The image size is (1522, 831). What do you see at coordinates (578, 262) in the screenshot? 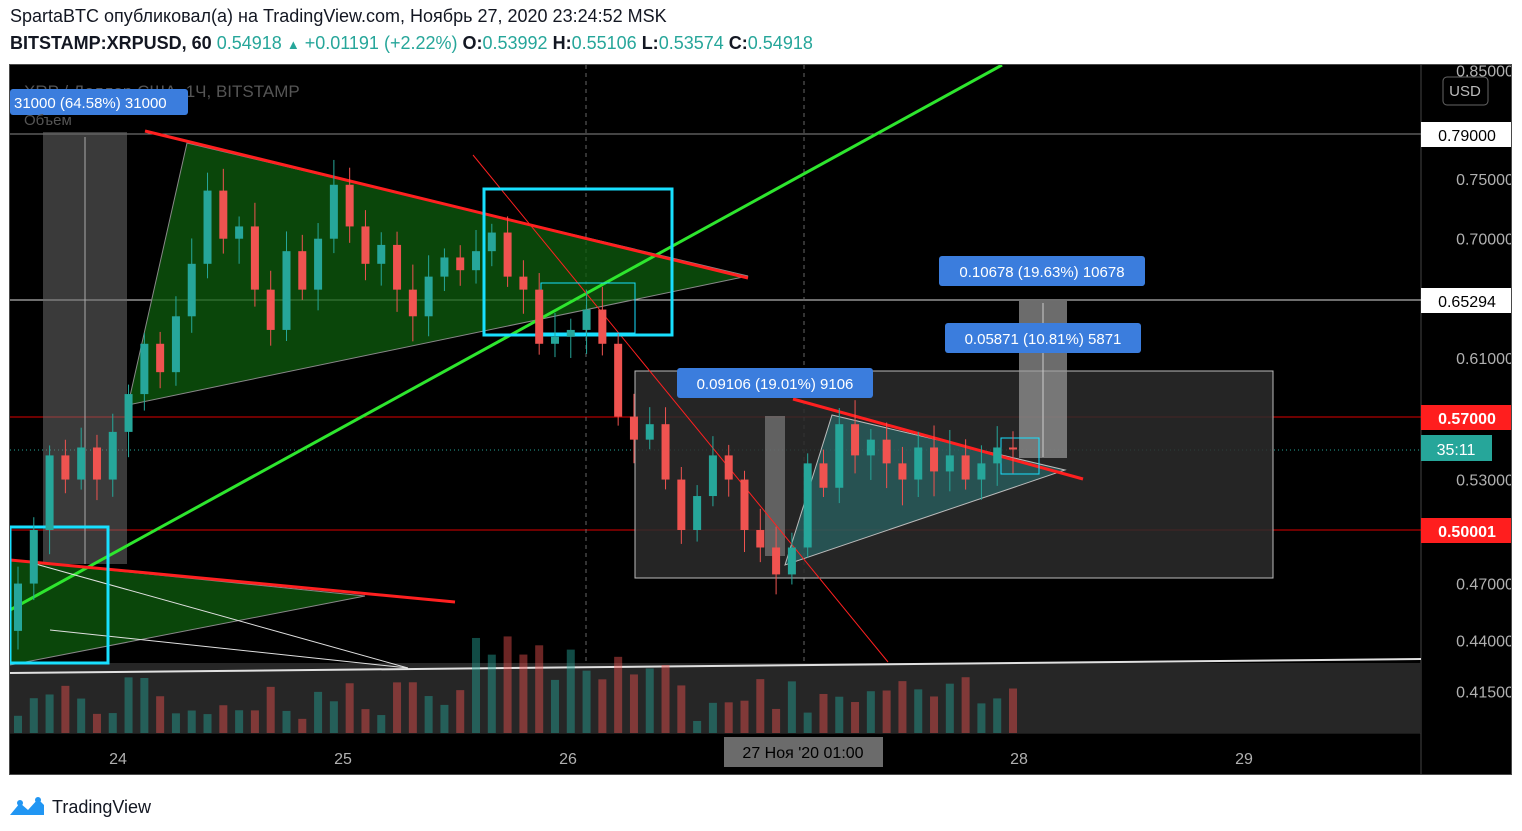
I see `cyan-box-breakdown` at bounding box center [578, 262].